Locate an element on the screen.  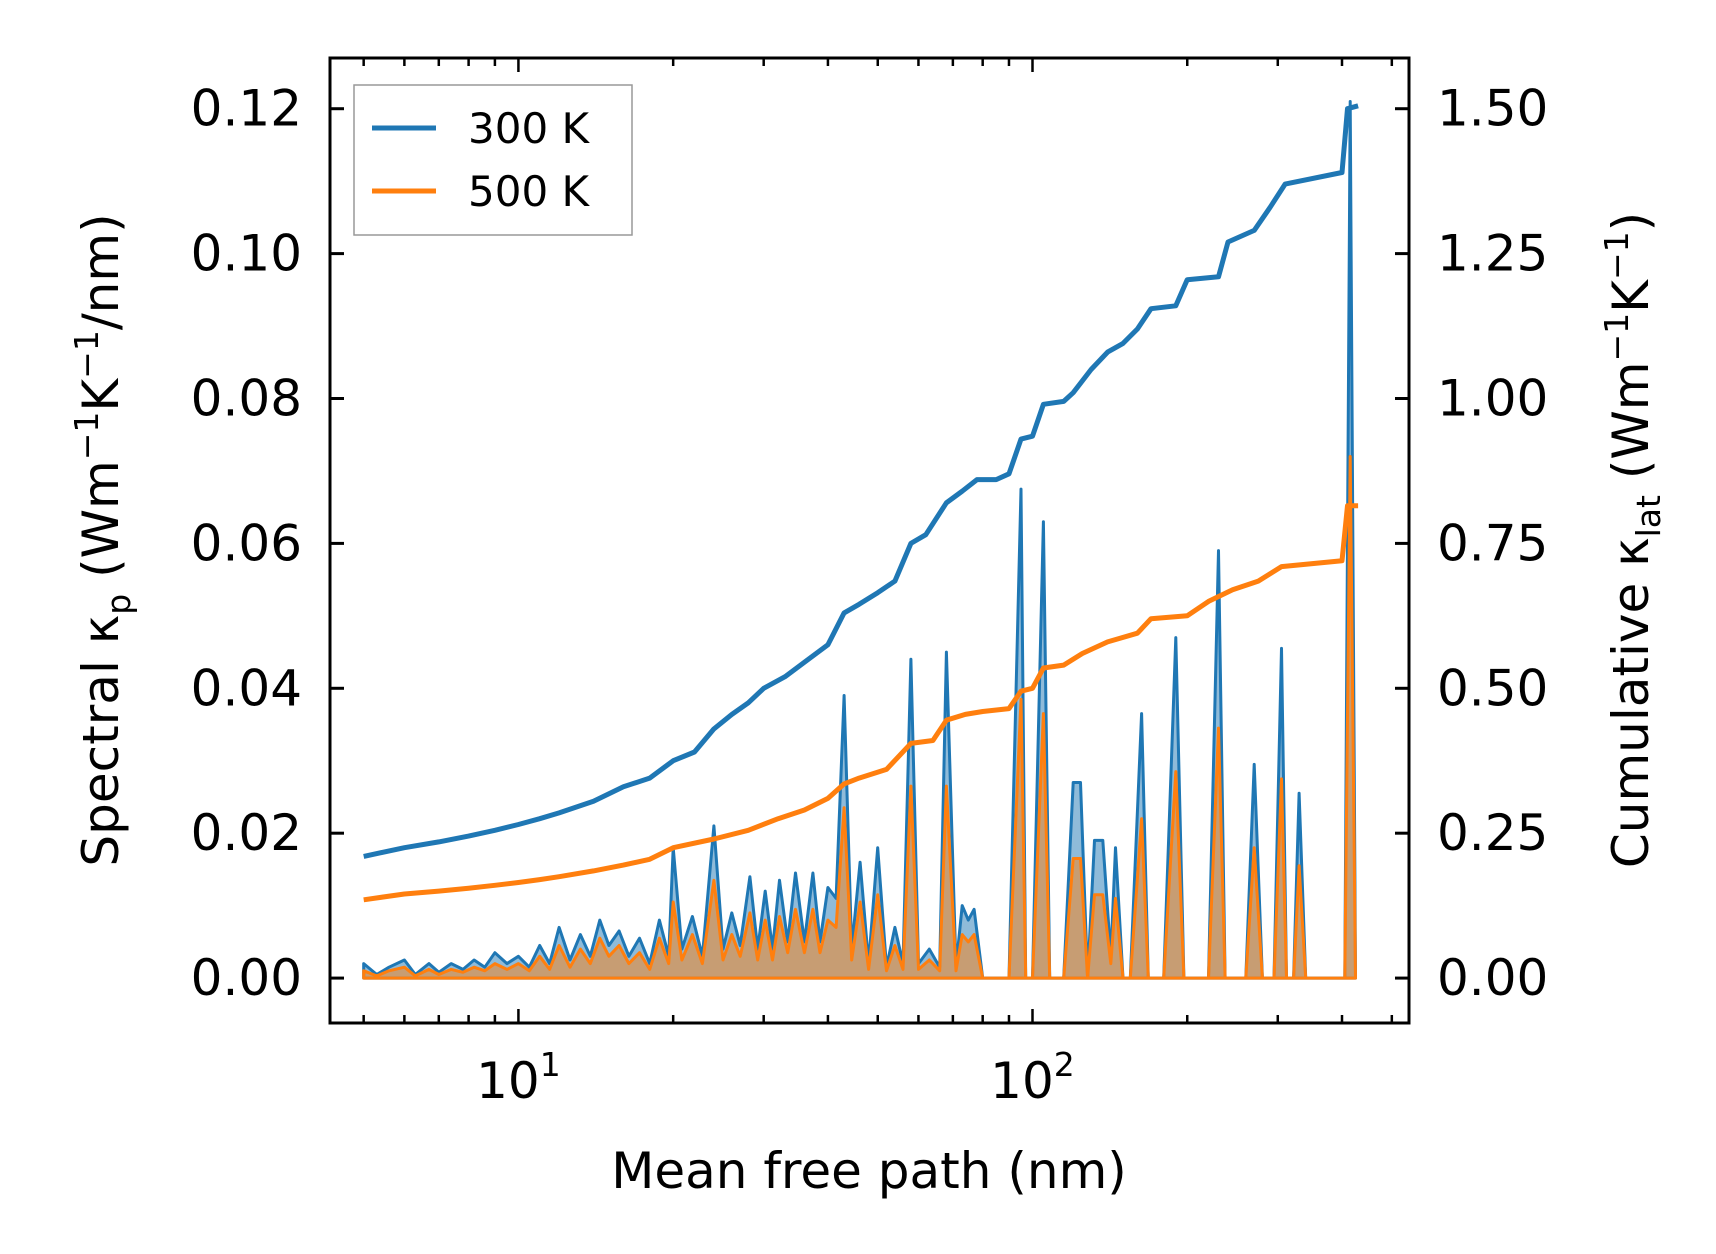
legend-label-300k: 300 K is located at coordinates (529, 128).